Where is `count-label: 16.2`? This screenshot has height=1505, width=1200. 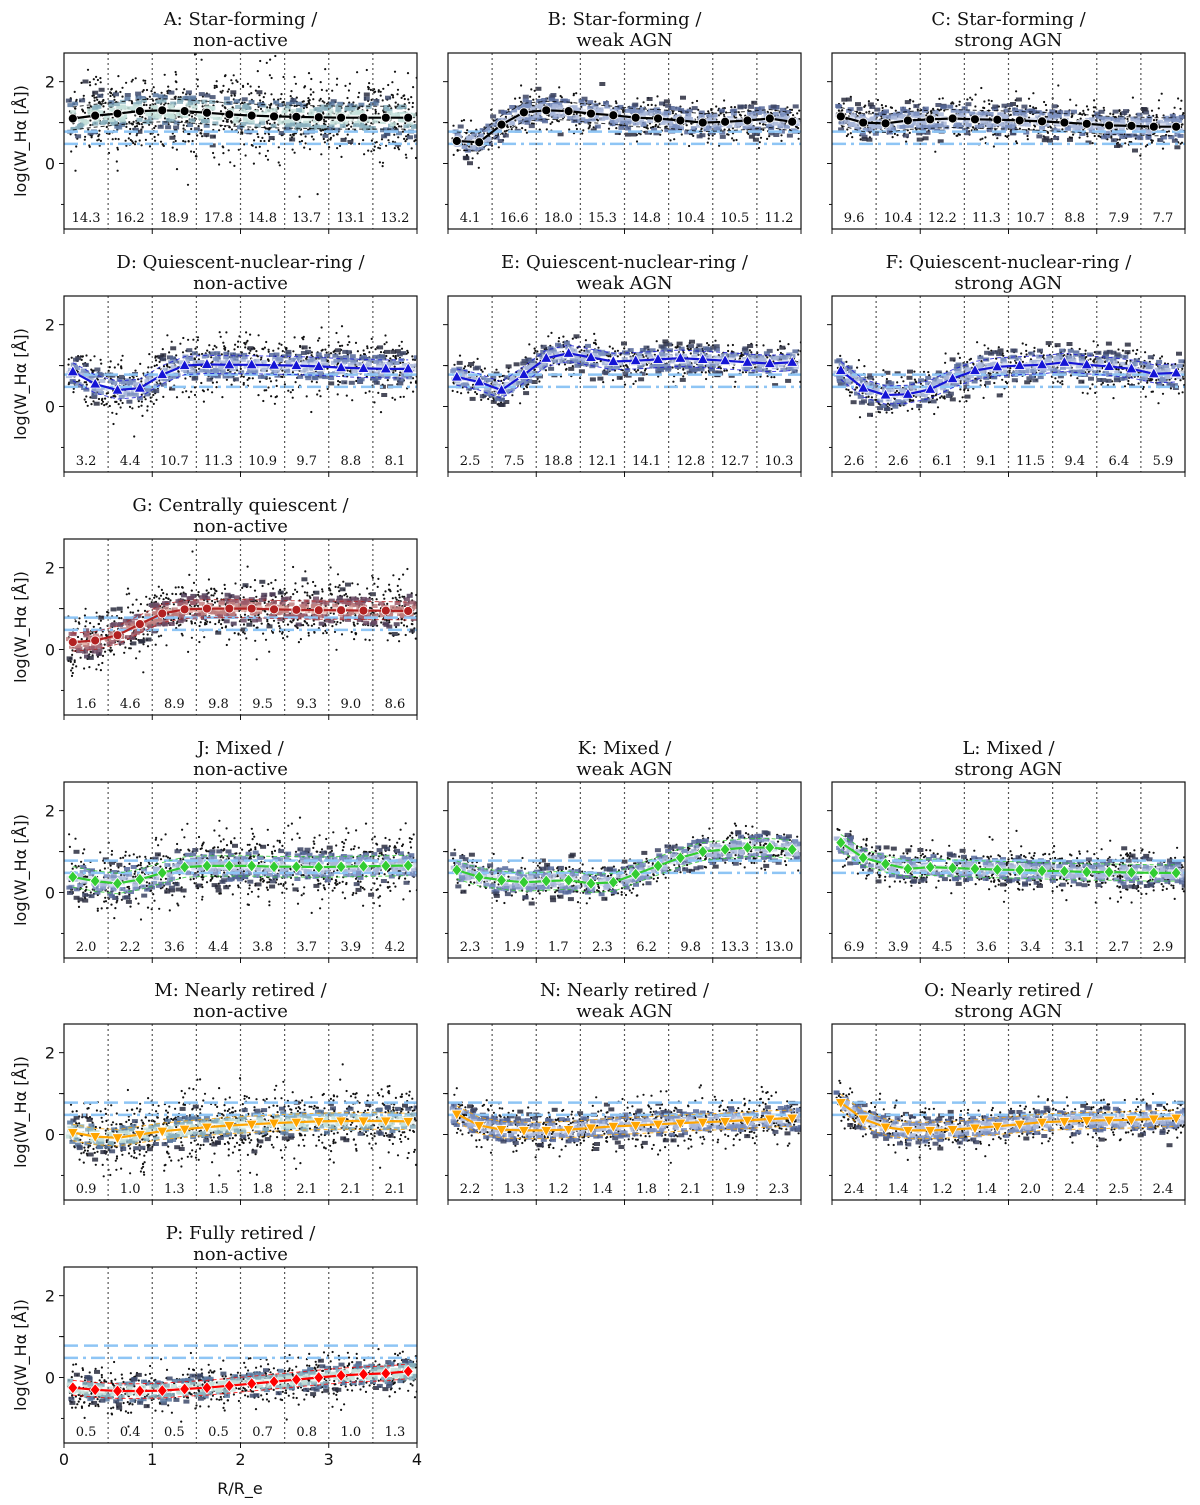 count-label: 16.2 is located at coordinates (130, 218).